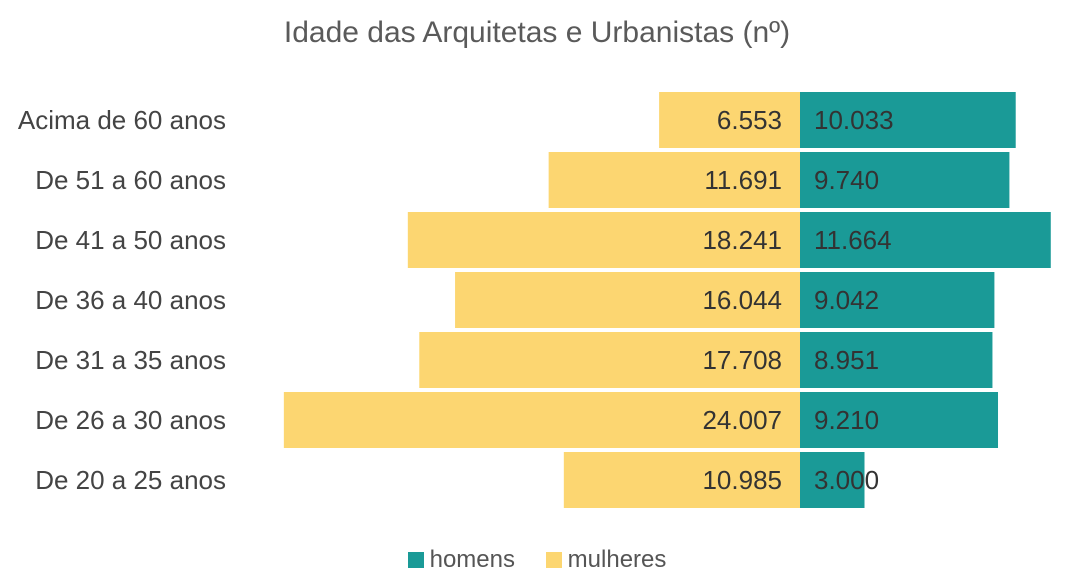  What do you see at coordinates (130, 360) in the screenshot?
I see `category-label: De 31 a 35 anos` at bounding box center [130, 360].